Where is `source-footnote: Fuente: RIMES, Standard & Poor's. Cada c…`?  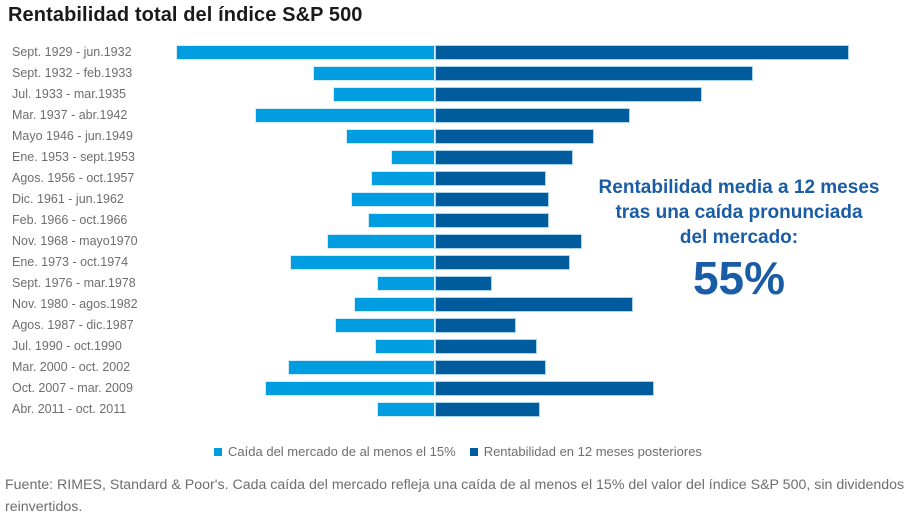 source-footnote: Fuente: RIMES, Standard & Poor's. Cada c… is located at coordinates (455, 496).